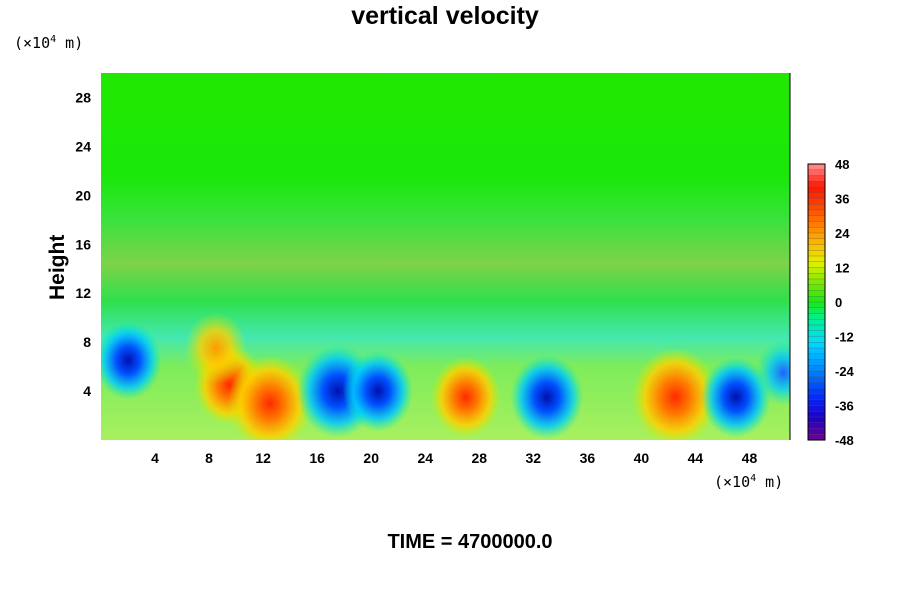 The width and height of the screenshot is (900, 600). What do you see at coordinates (845, 371) in the screenshot?
I see `colorbar-tick-label: -24` at bounding box center [845, 371].